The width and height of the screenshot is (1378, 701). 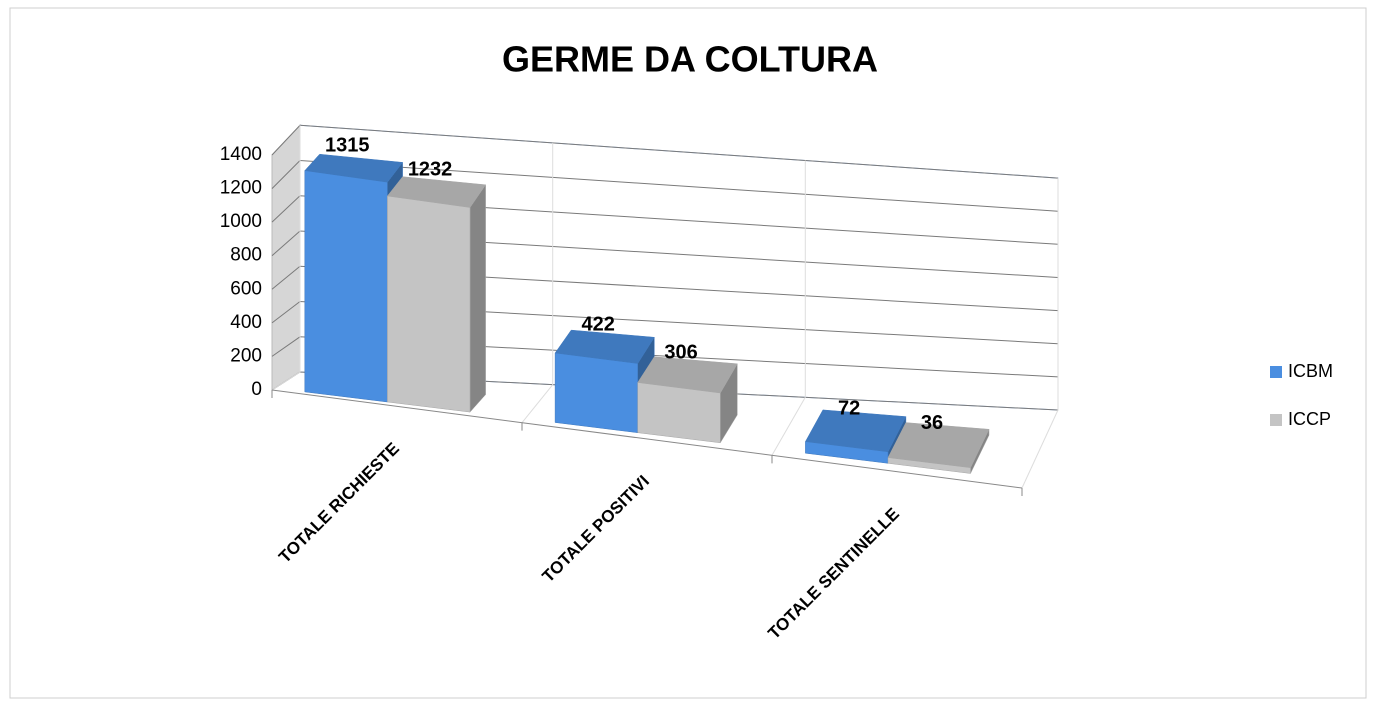 What do you see at coordinates (241, 188) in the screenshot?
I see `y-tick-label: 1200` at bounding box center [241, 188].